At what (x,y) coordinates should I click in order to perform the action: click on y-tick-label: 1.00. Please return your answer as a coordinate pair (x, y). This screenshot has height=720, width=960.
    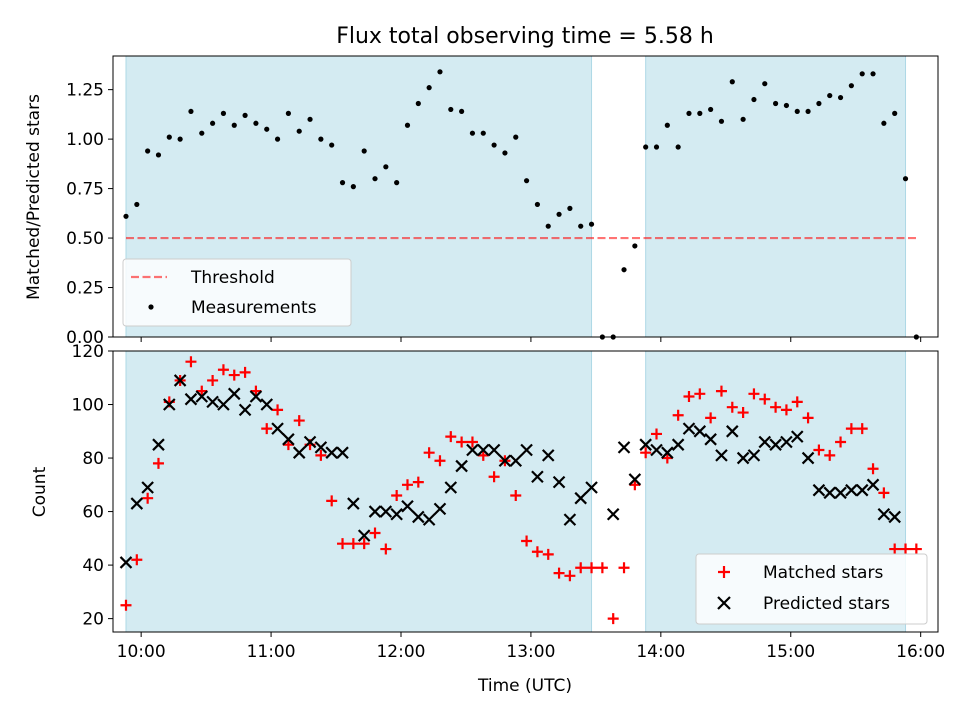
    Looking at the image, I should click on (85, 140).